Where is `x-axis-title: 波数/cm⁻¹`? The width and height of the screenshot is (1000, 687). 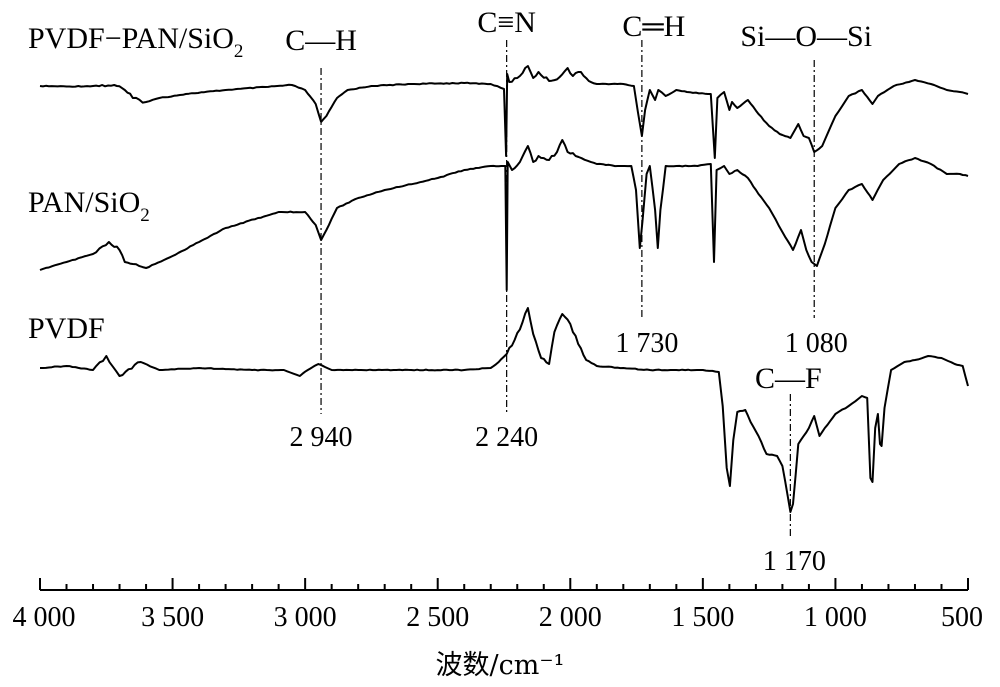
x-axis-title: 波数/cm⁻¹ is located at coordinates (500, 665).